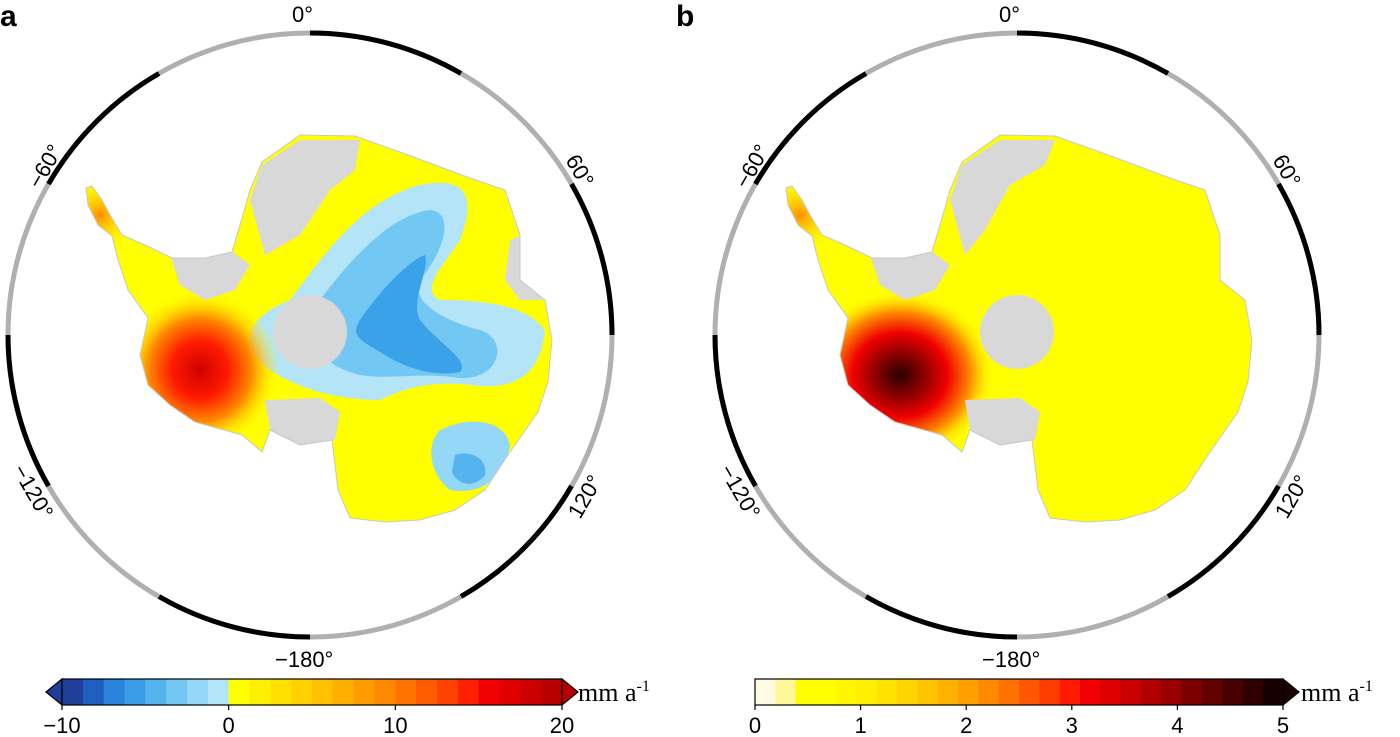  I want to click on colorbar-b-tick-label: 4, so click(1177, 725).